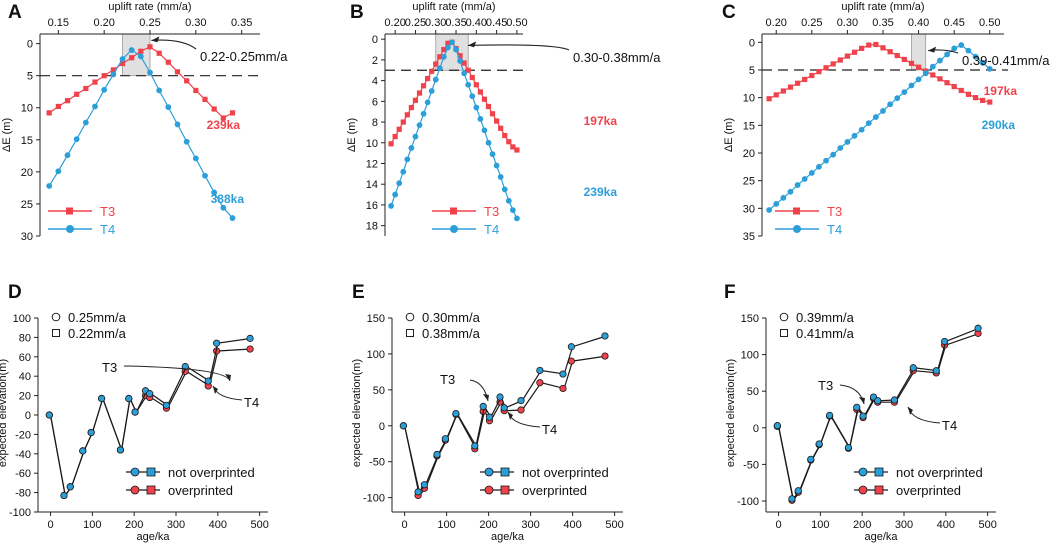 This screenshot has width=1059, height=543. I want to click on x-tick-label: 0.20, so click(776, 23).